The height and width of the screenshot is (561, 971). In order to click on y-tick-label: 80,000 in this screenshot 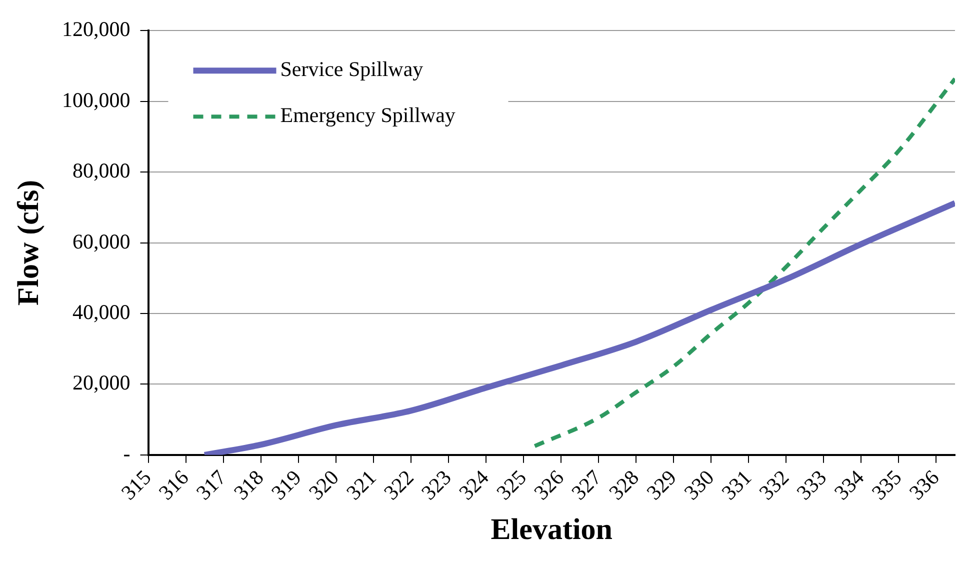, I will do `click(101, 170)`.